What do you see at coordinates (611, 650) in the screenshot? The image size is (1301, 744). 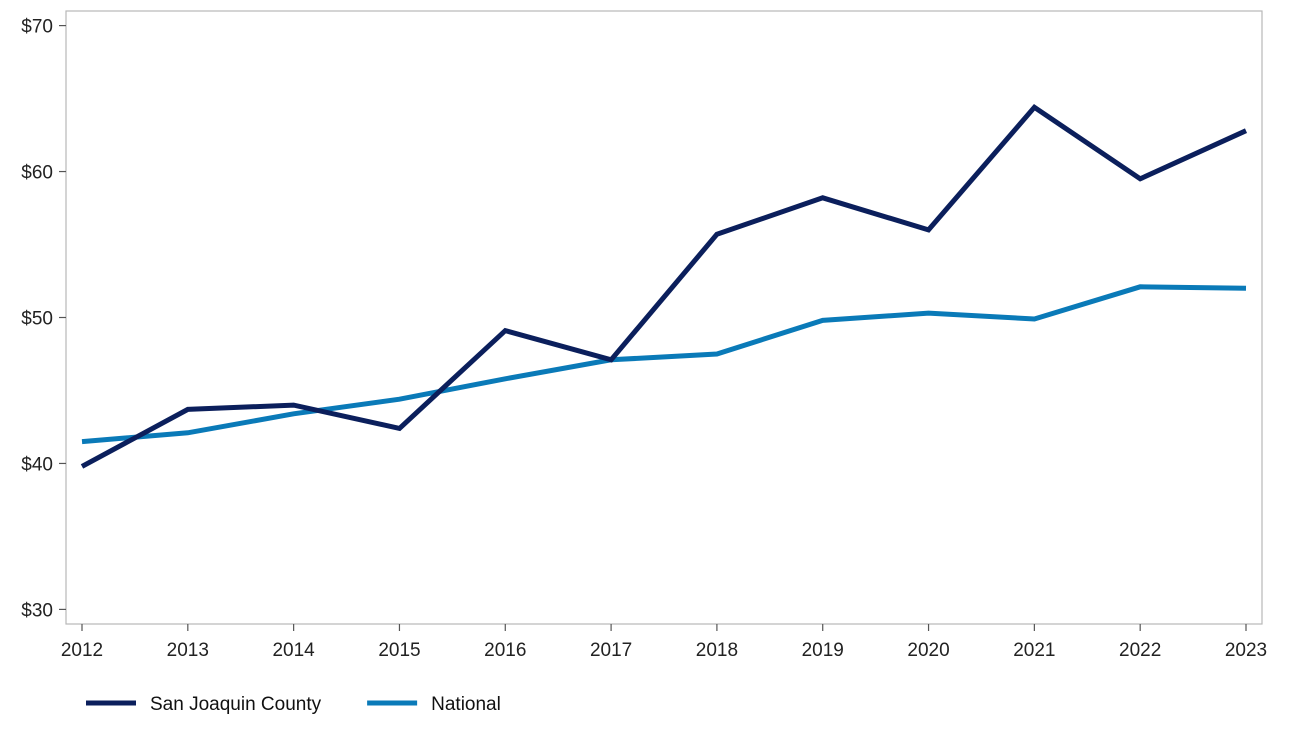 I see `x-tick-label: 2017` at bounding box center [611, 650].